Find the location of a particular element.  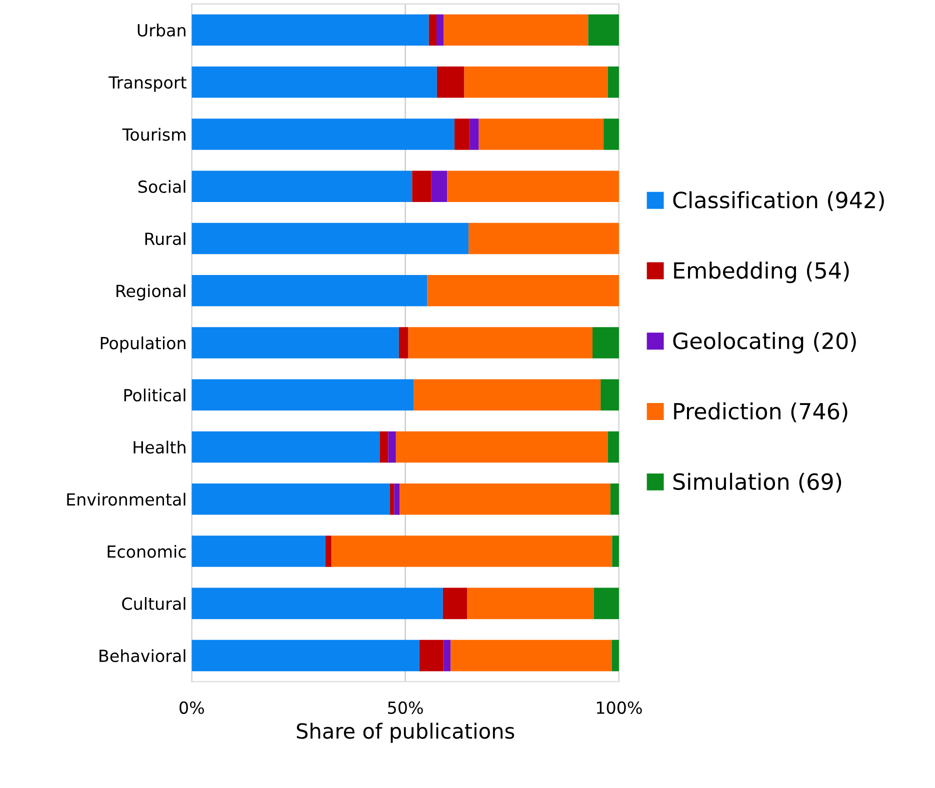

x-tick-label: 0% is located at coordinates (192, 707).